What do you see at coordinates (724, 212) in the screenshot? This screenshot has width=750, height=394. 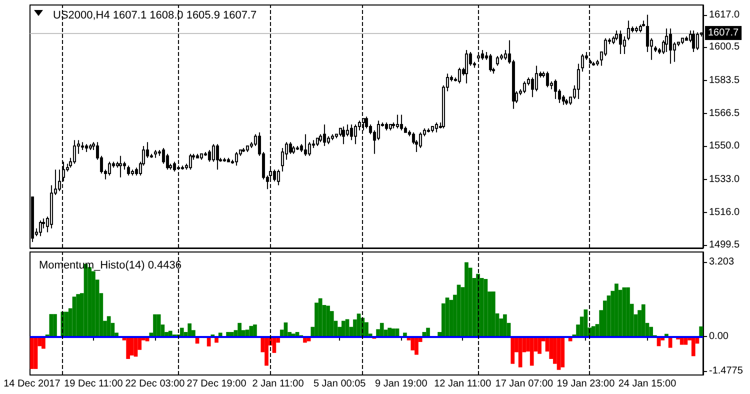 I see `y-tick-label: 1516.0` at bounding box center [724, 212].